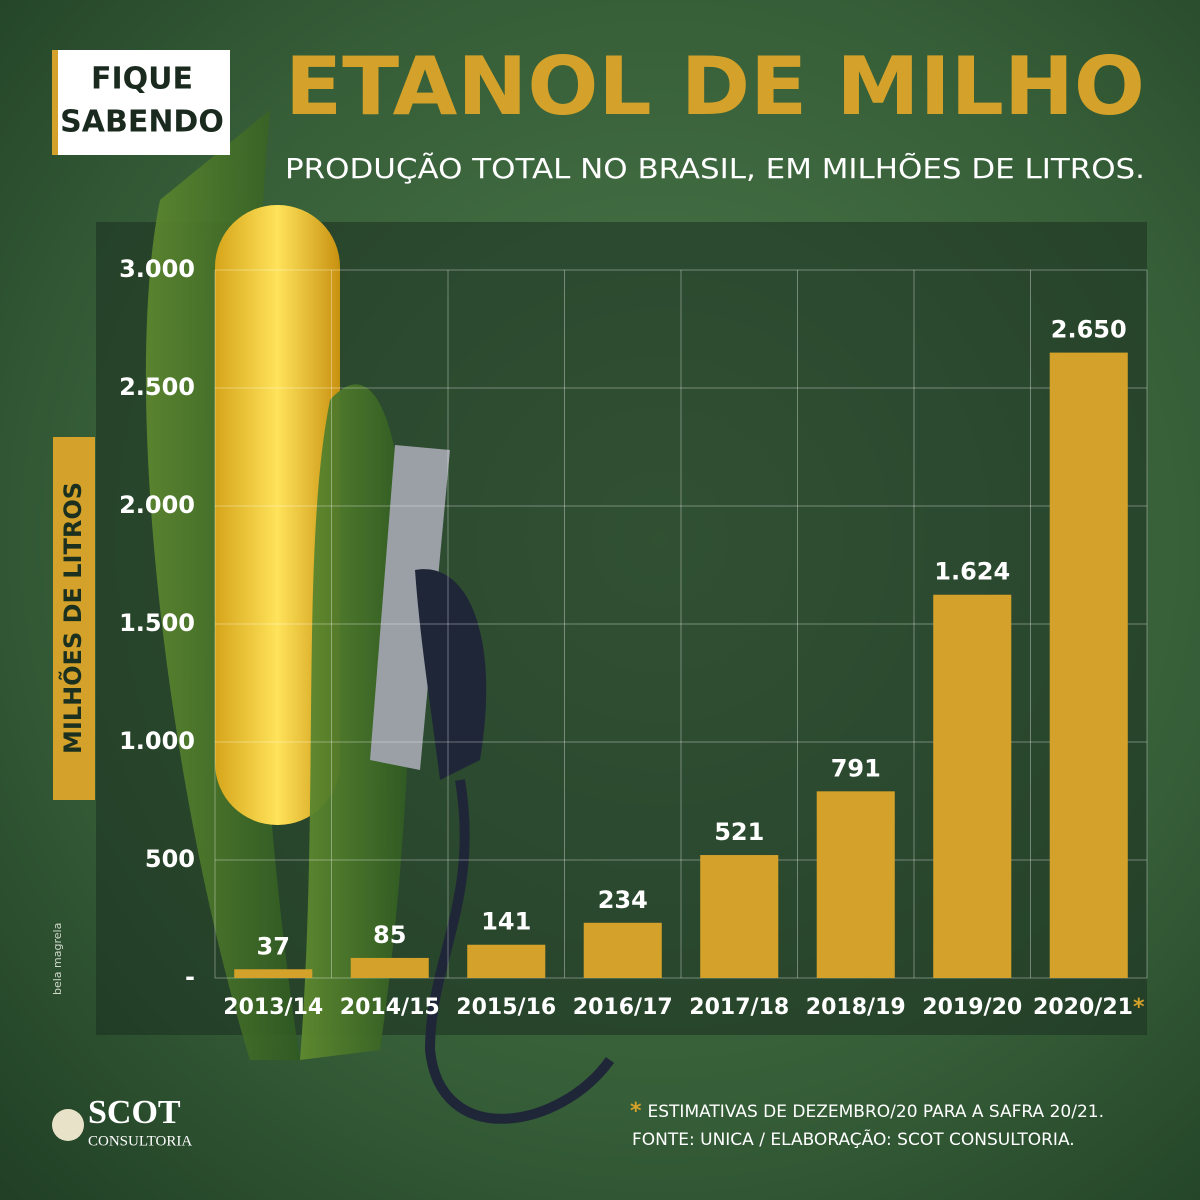 This screenshot has width=1200, height=1200. Describe the element at coordinates (157, 741) in the screenshot. I see `y-tick-label: 1.000` at that location.